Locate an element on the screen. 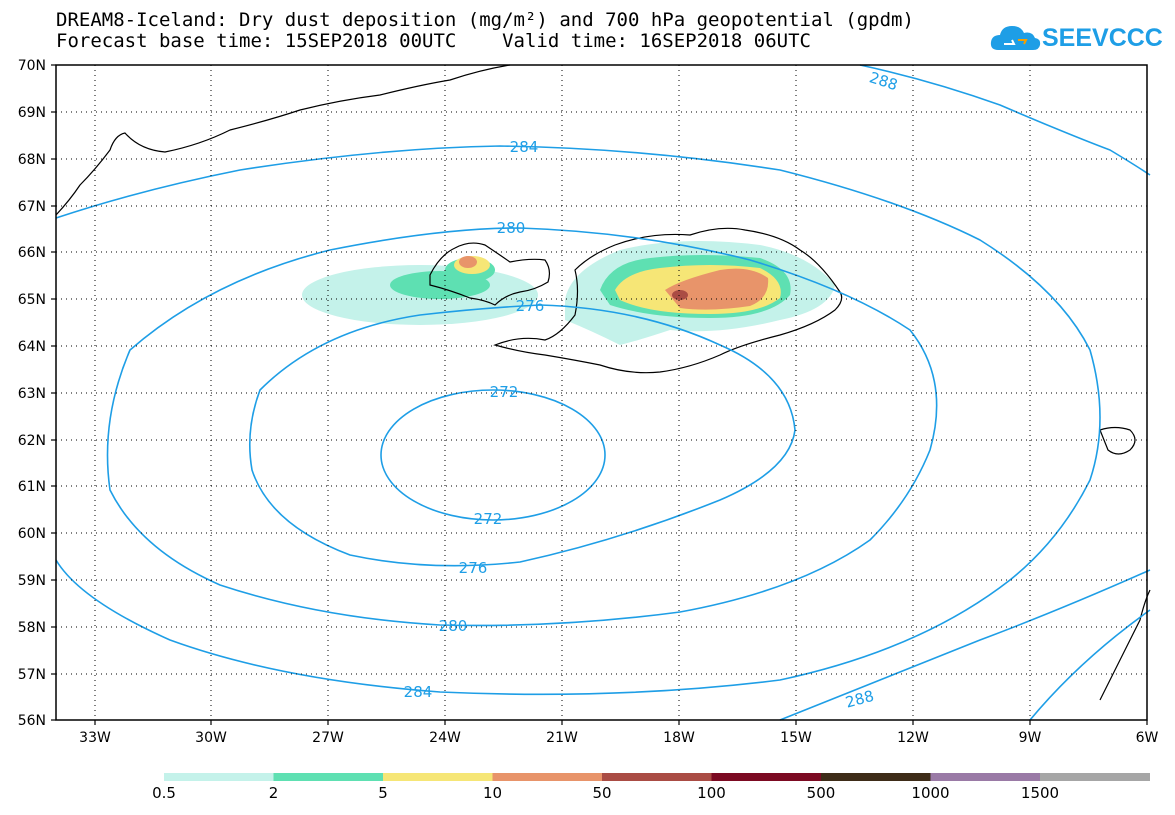 The image size is (1175, 815). scotland-coast is located at coordinates (1125, 645).